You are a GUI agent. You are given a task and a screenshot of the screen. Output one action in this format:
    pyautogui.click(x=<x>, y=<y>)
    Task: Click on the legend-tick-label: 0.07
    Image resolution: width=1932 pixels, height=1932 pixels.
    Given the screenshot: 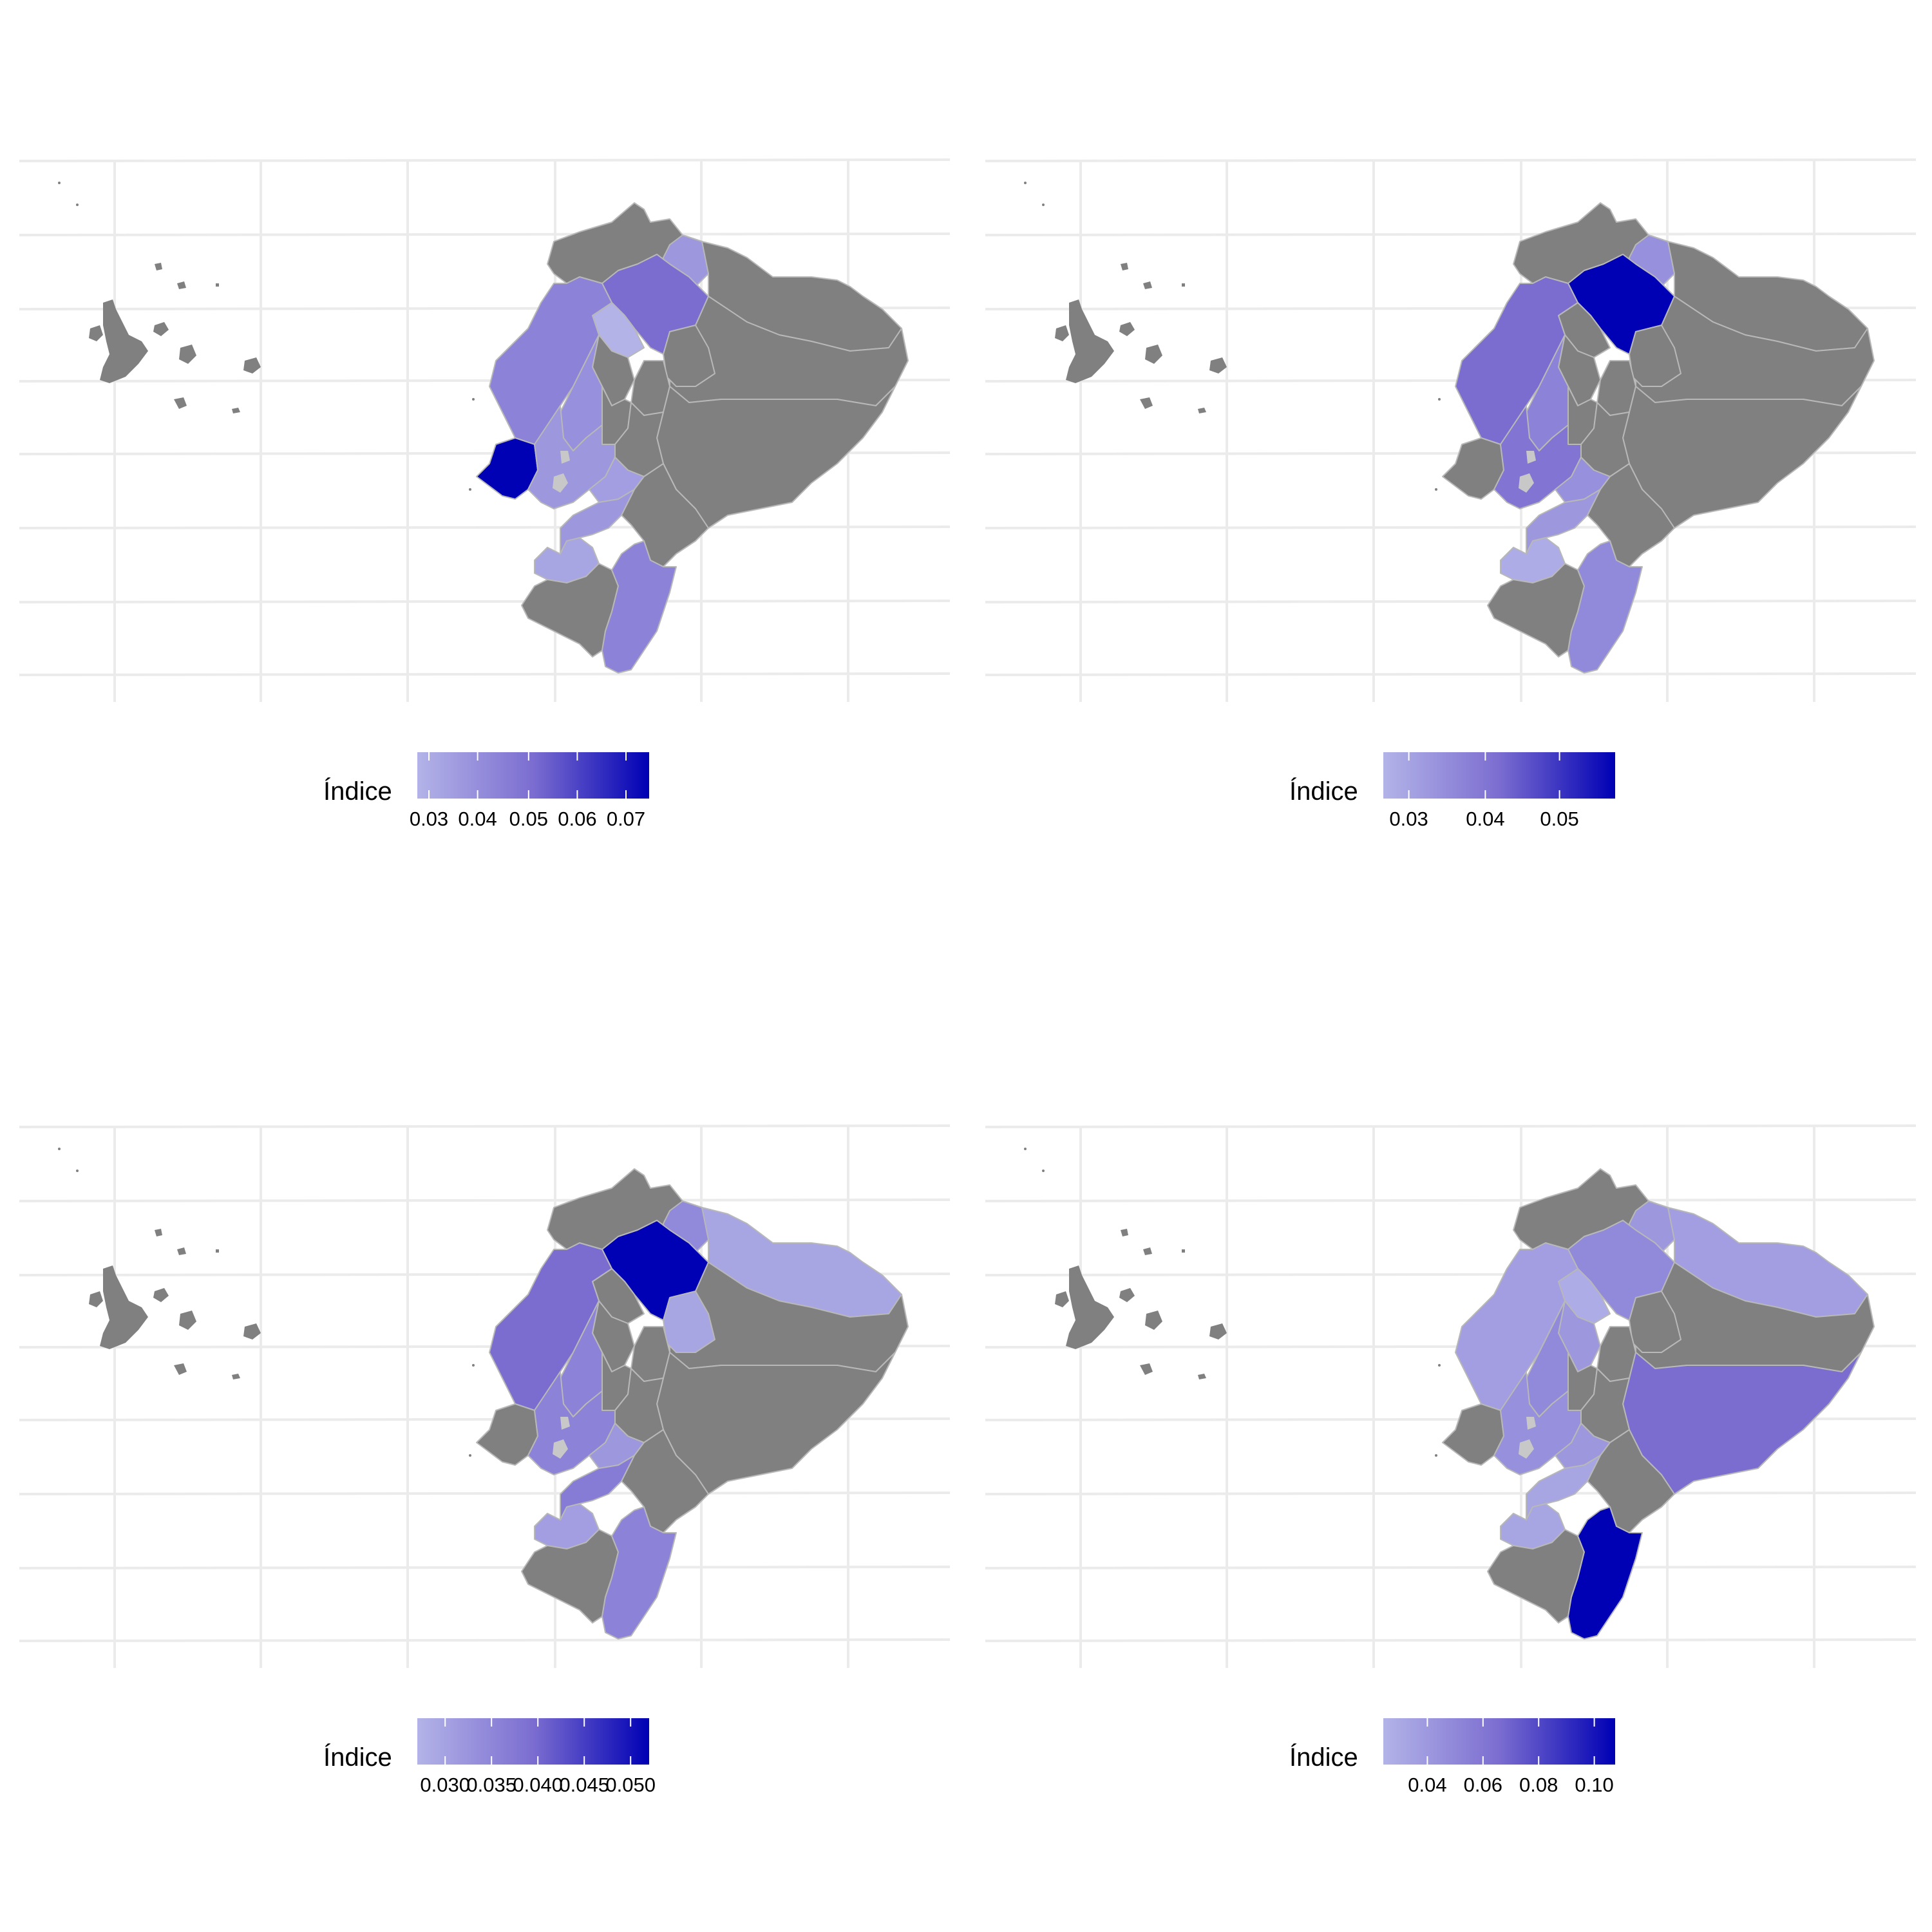 What is the action you would take?
    pyautogui.click(x=626, y=819)
    